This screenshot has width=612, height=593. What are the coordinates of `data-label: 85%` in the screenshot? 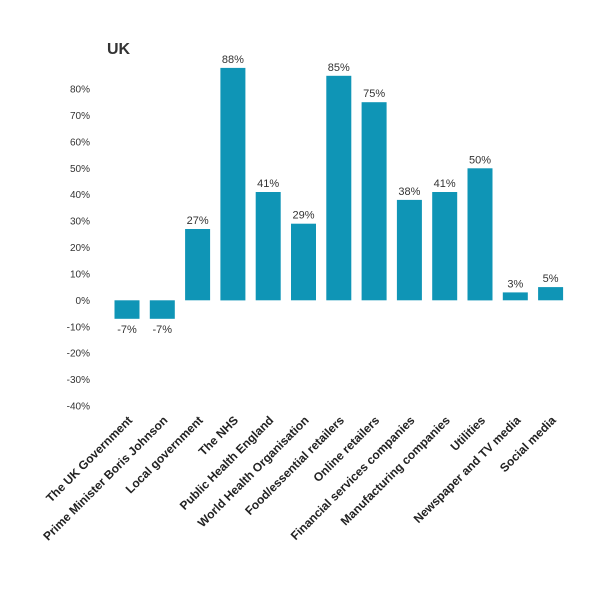 It's located at (339, 68).